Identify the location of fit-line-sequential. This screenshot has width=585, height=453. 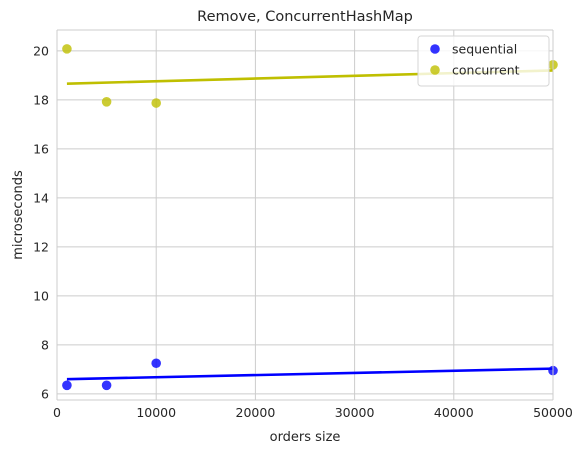
(310, 374).